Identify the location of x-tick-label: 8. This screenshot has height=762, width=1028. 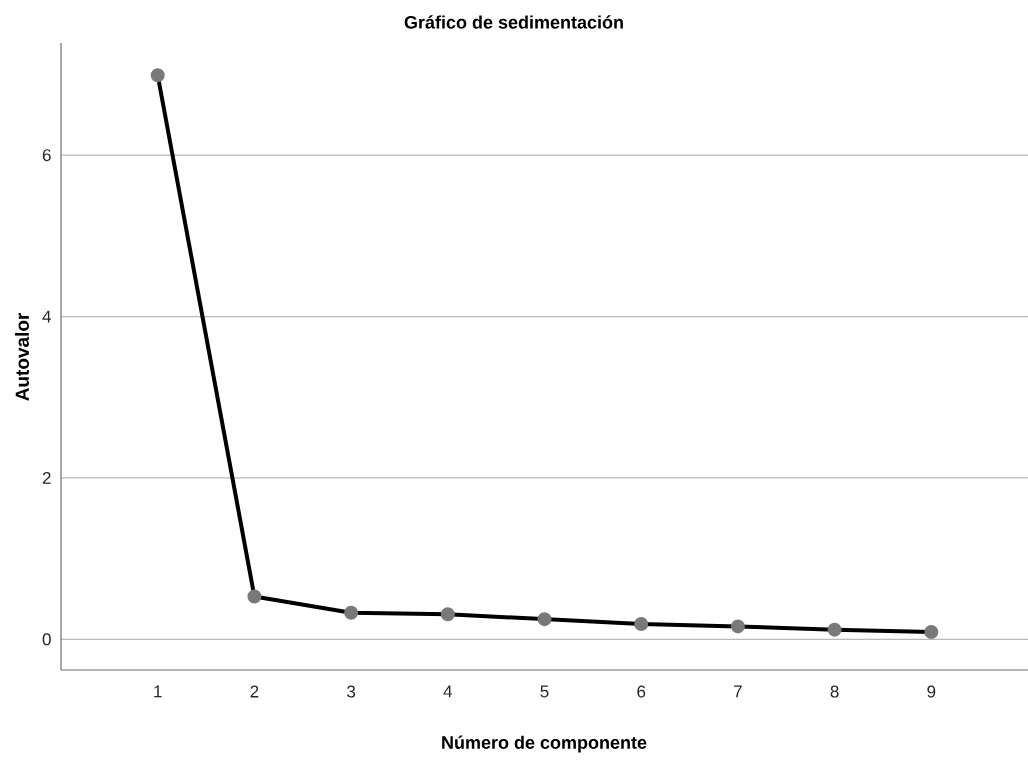
(834, 691).